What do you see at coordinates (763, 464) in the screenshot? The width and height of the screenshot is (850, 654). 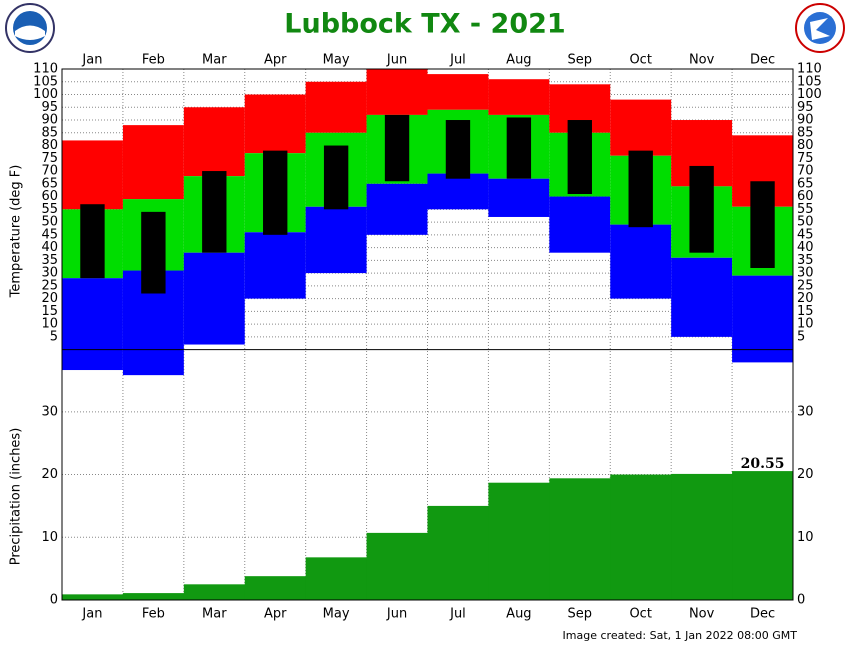 I see `value-label: 20.55` at bounding box center [763, 464].